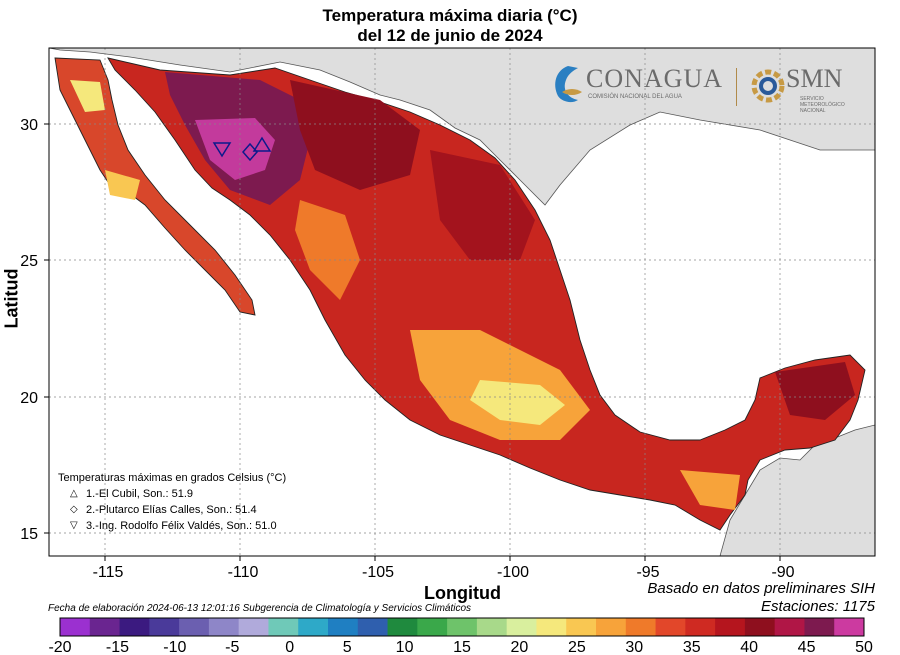 This screenshot has height=655, width=900. I want to click on x-tick-label: -110, so click(243, 572).